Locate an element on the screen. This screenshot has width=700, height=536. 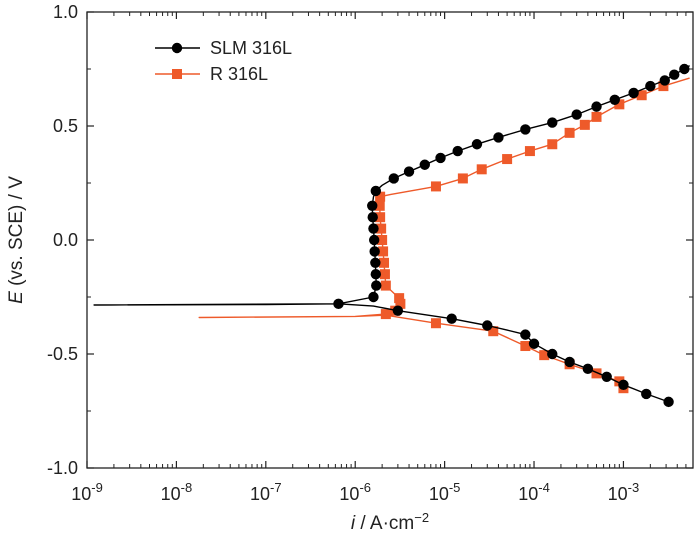
x-tick-labels: 10⁻⁹ 10⁻⁸ 10⁻⁷ 10⁻⁶ 10⁻⁵ 10⁻⁴ 10⁻³ is located at coordinates (355, 492).